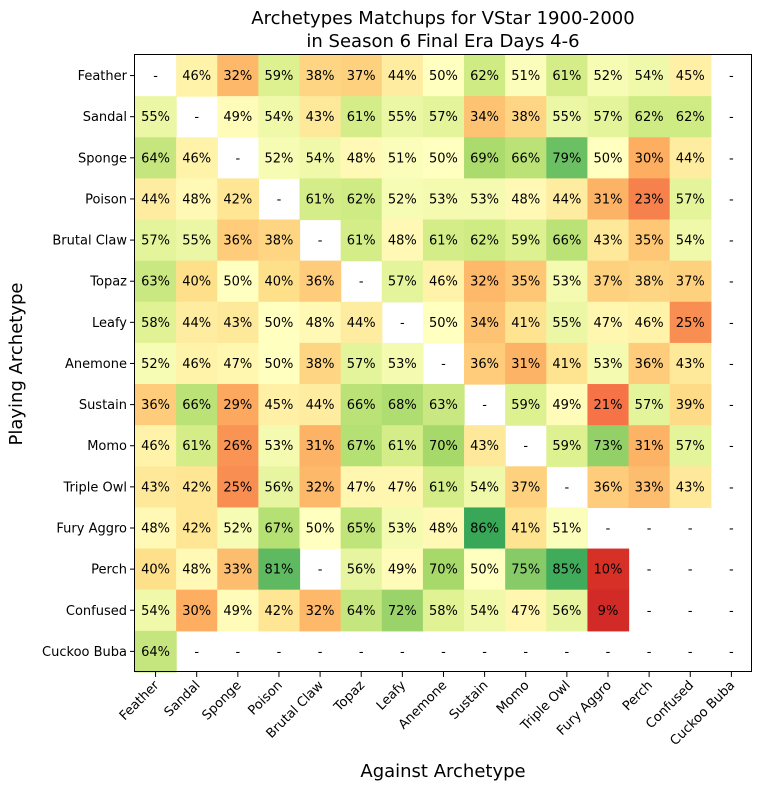 Image resolution: width=761 pixels, height=789 pixels. Describe the element at coordinates (649, 199) in the screenshot. I see `cell-value-label: 23%` at that location.